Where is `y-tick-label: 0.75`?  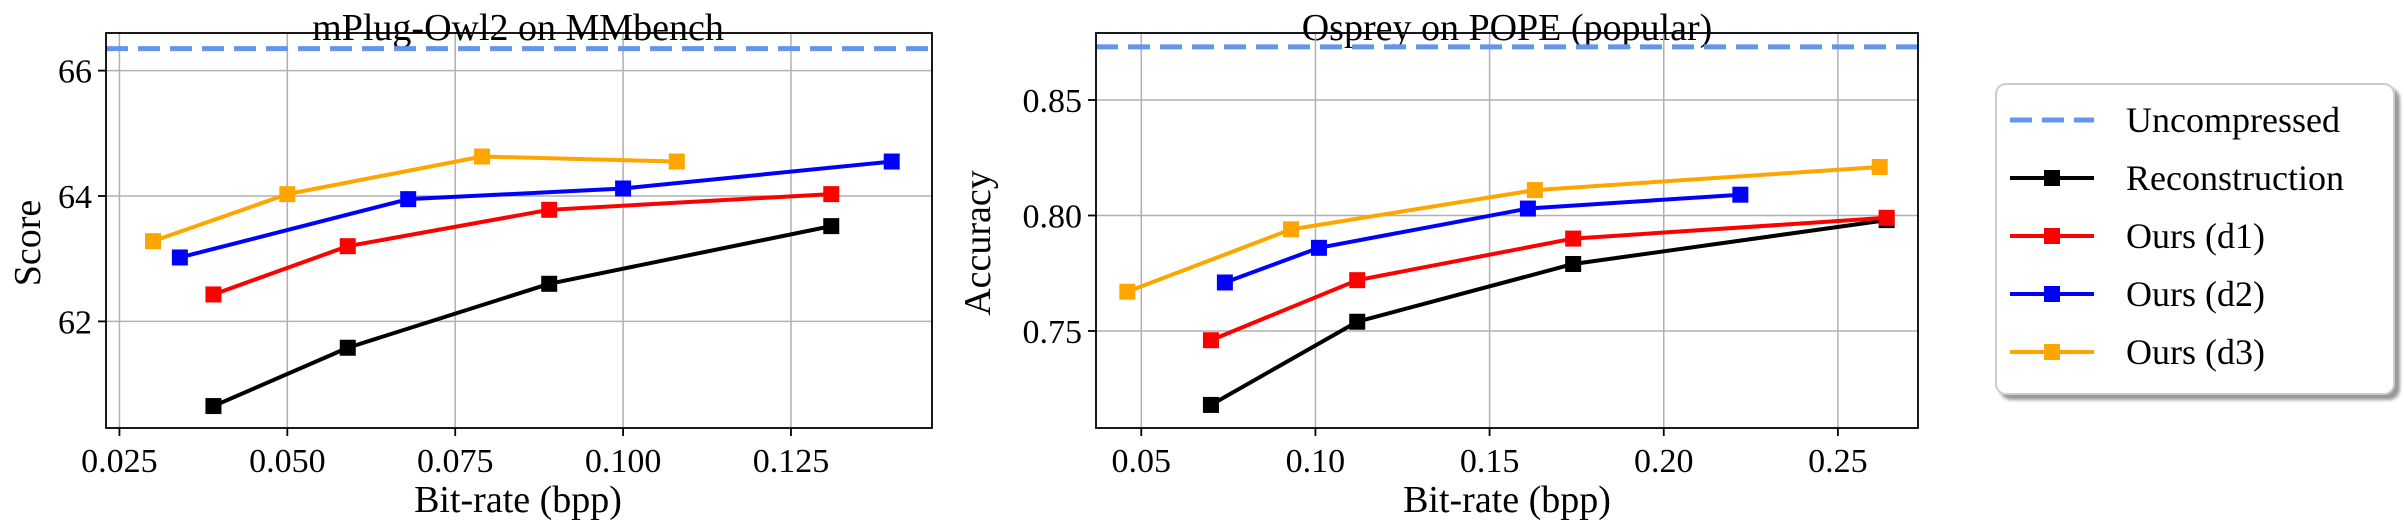 y-tick-label: 0.75 is located at coordinates (1053, 332).